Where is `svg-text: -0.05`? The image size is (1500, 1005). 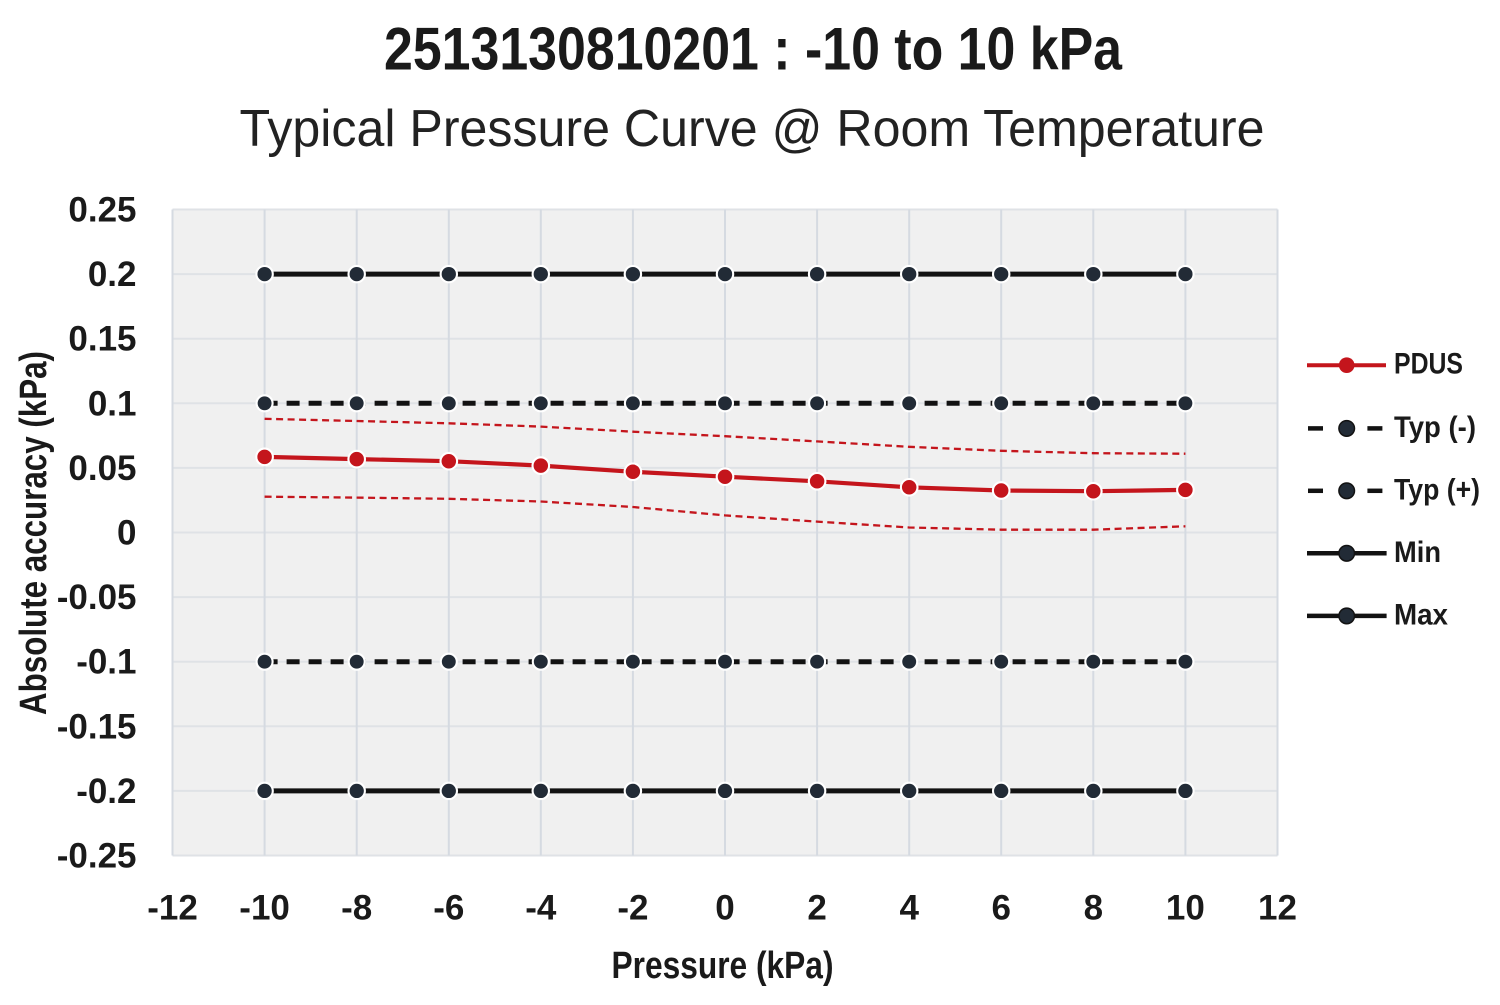 svg-text: -0.05 is located at coordinates (97, 597).